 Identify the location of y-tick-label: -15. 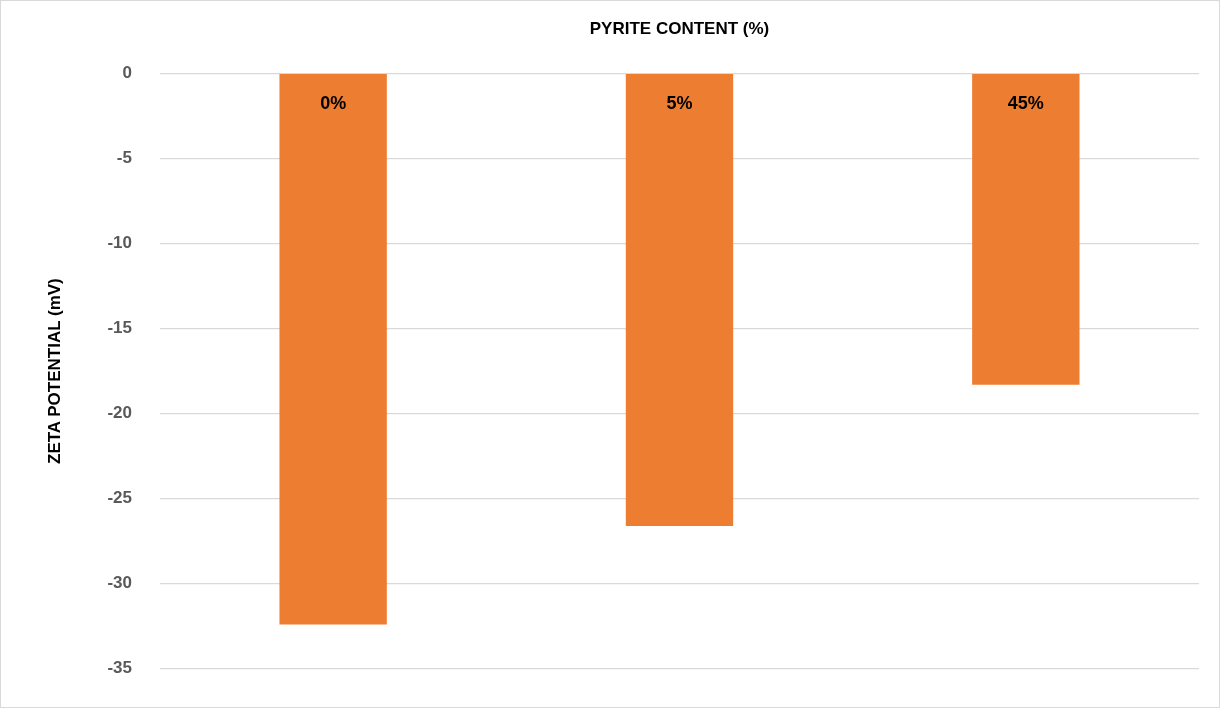
(119, 328).